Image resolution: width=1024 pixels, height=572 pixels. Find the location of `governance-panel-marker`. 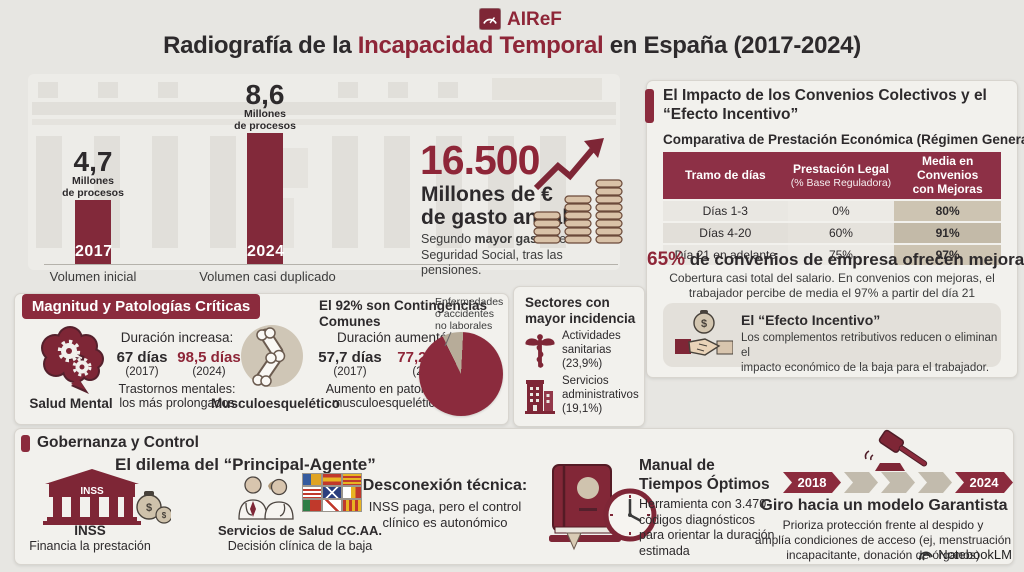

governance-panel-marker is located at coordinates (25, 443).